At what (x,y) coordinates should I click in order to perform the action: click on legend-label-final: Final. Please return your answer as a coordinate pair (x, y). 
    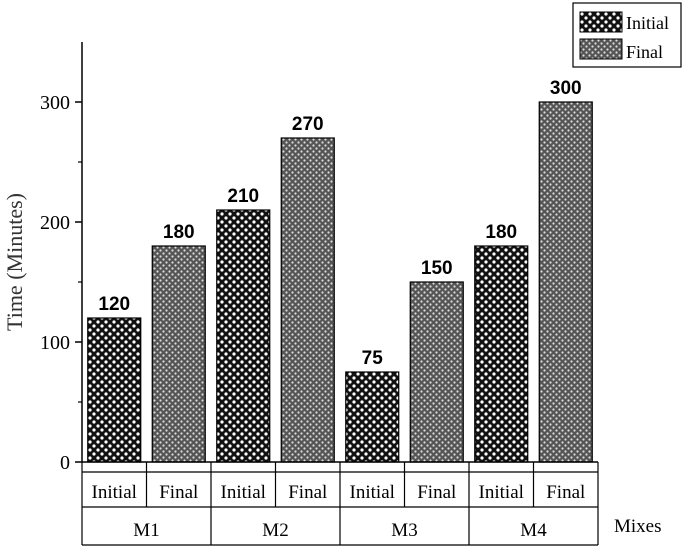
    Looking at the image, I should click on (644, 52).